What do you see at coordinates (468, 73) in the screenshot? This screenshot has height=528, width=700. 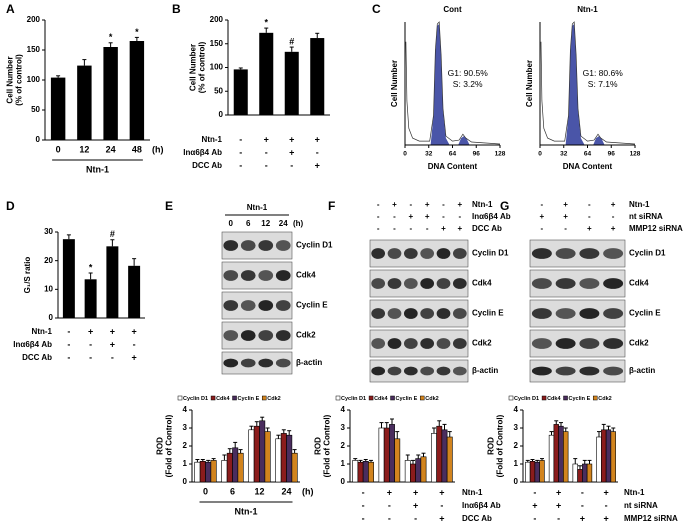 I see `annotation: G1: 90.5%` at bounding box center [468, 73].